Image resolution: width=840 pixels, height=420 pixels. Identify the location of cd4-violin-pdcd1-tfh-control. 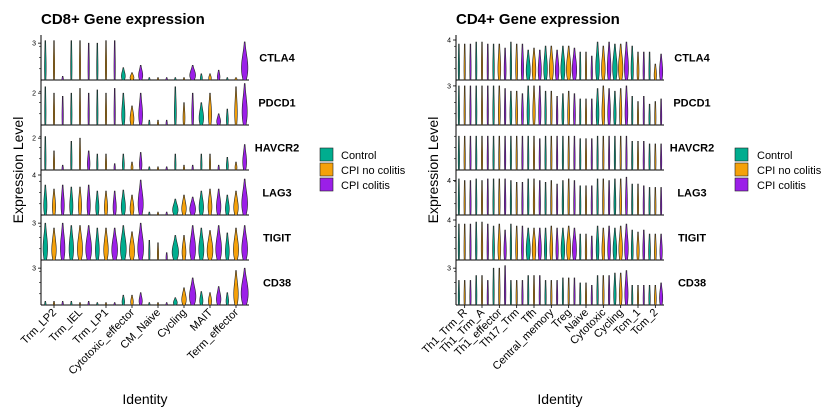
(528, 105).